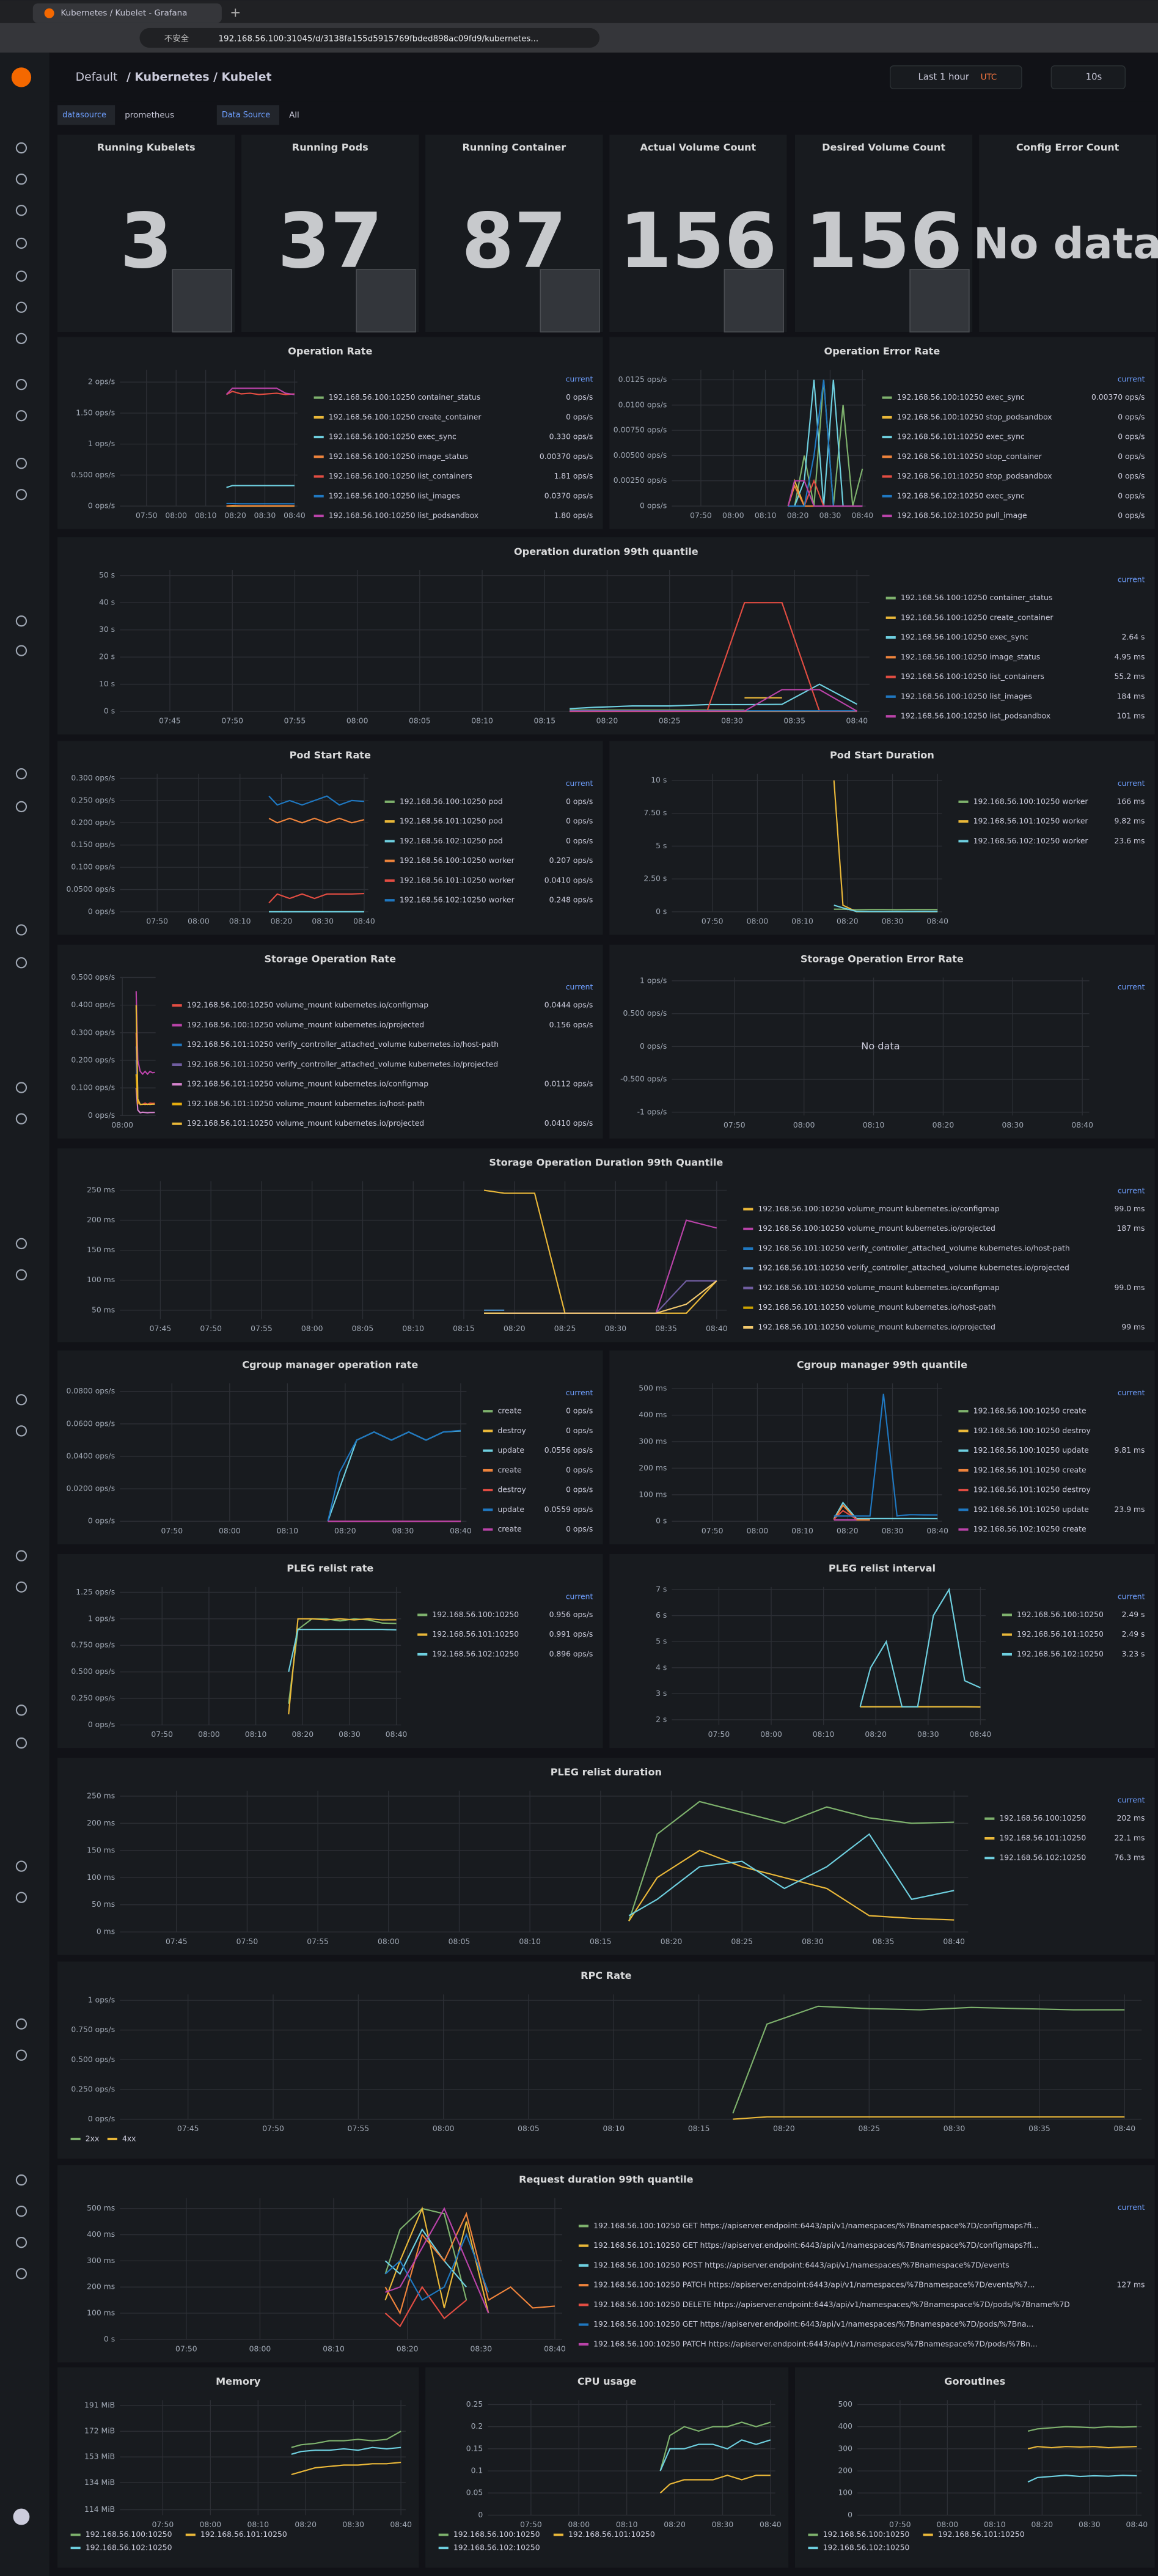 The width and height of the screenshot is (1158, 2576). I want to click on legend-label: 192.168.56.102:10250 exec_sync, so click(961, 495).